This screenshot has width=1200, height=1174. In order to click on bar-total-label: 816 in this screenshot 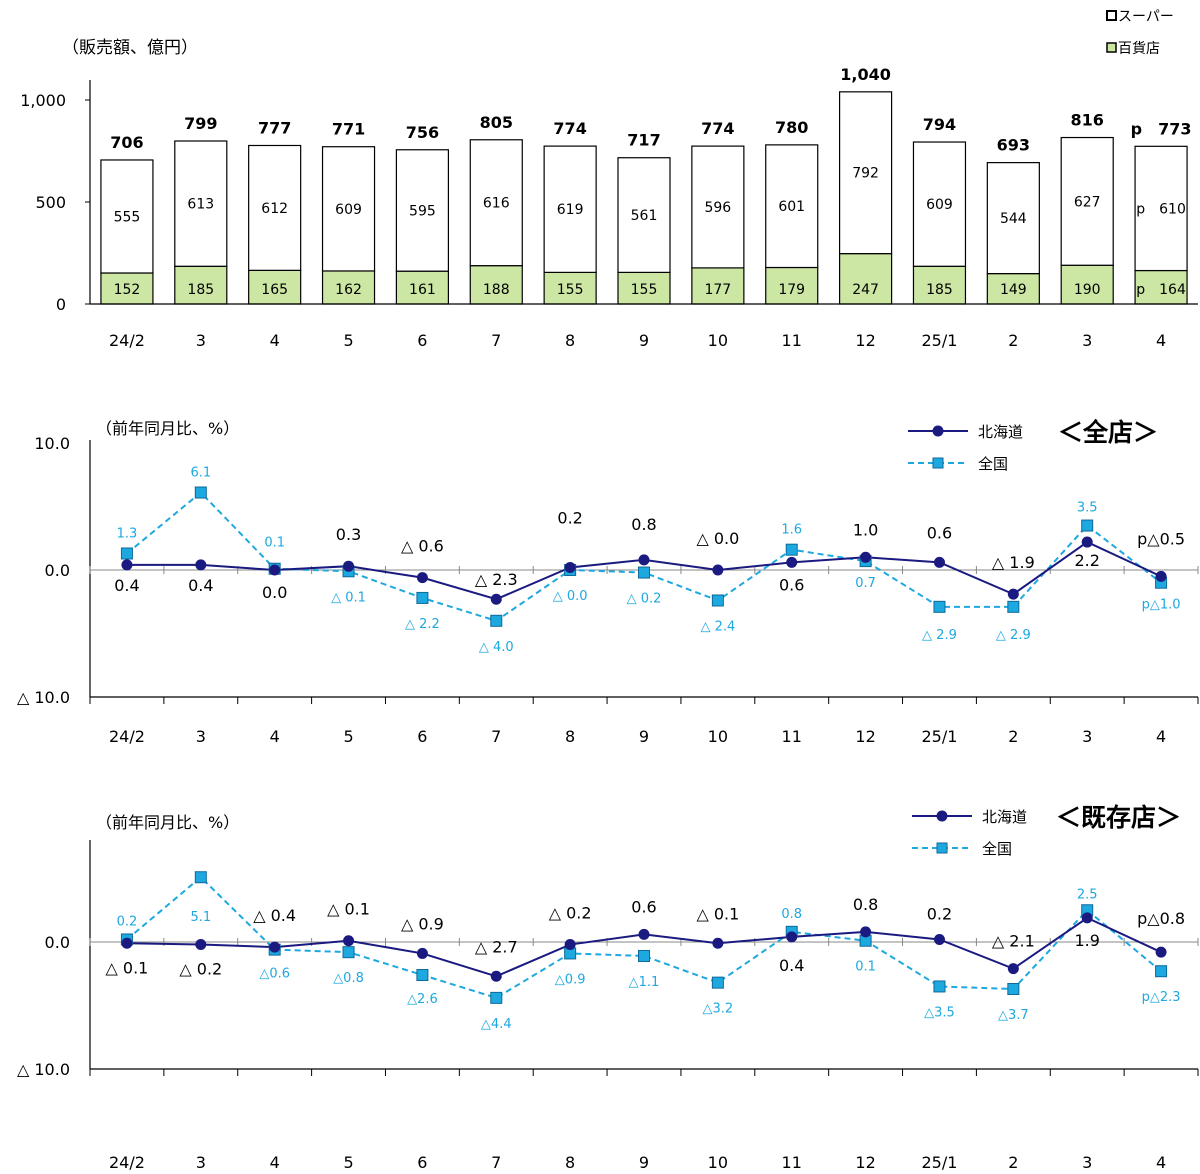, I will do `click(1086, 120)`.